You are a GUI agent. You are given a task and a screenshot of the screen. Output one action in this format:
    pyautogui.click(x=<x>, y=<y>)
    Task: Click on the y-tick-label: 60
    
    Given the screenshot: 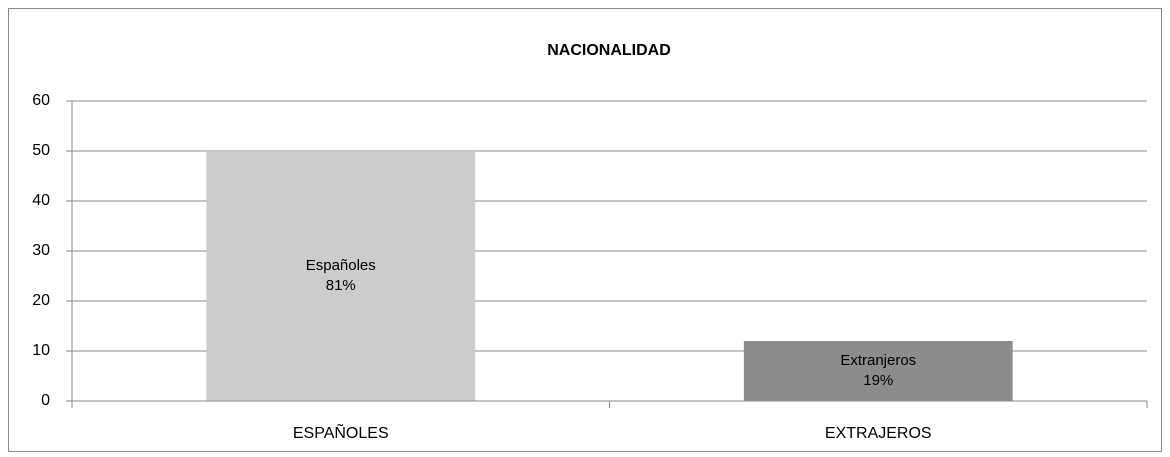 What is the action you would take?
    pyautogui.click(x=41, y=100)
    